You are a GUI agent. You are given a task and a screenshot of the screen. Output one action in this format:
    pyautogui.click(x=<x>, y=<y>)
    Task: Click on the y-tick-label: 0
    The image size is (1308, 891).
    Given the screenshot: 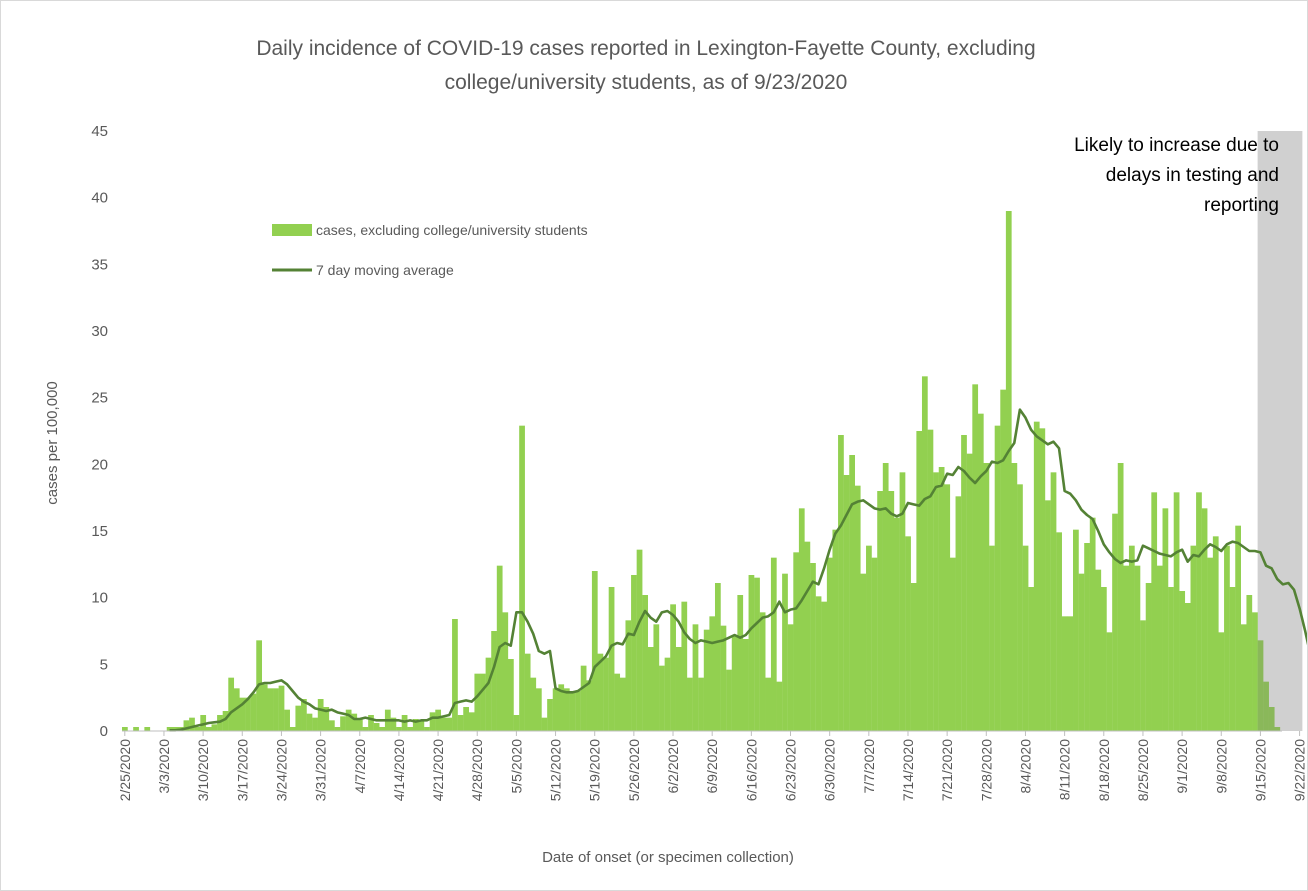 What is the action you would take?
    pyautogui.click(x=104, y=731)
    